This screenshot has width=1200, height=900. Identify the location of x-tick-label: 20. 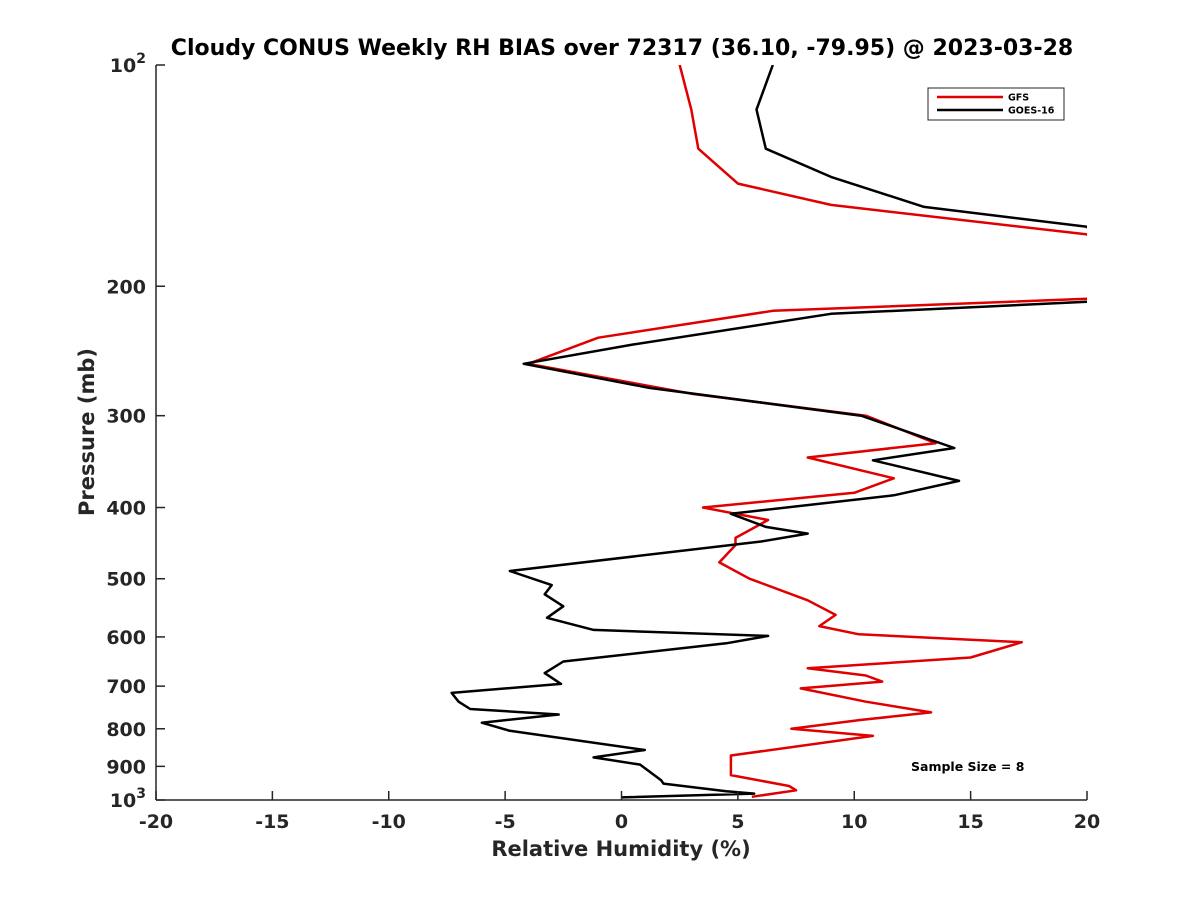
(1087, 822).